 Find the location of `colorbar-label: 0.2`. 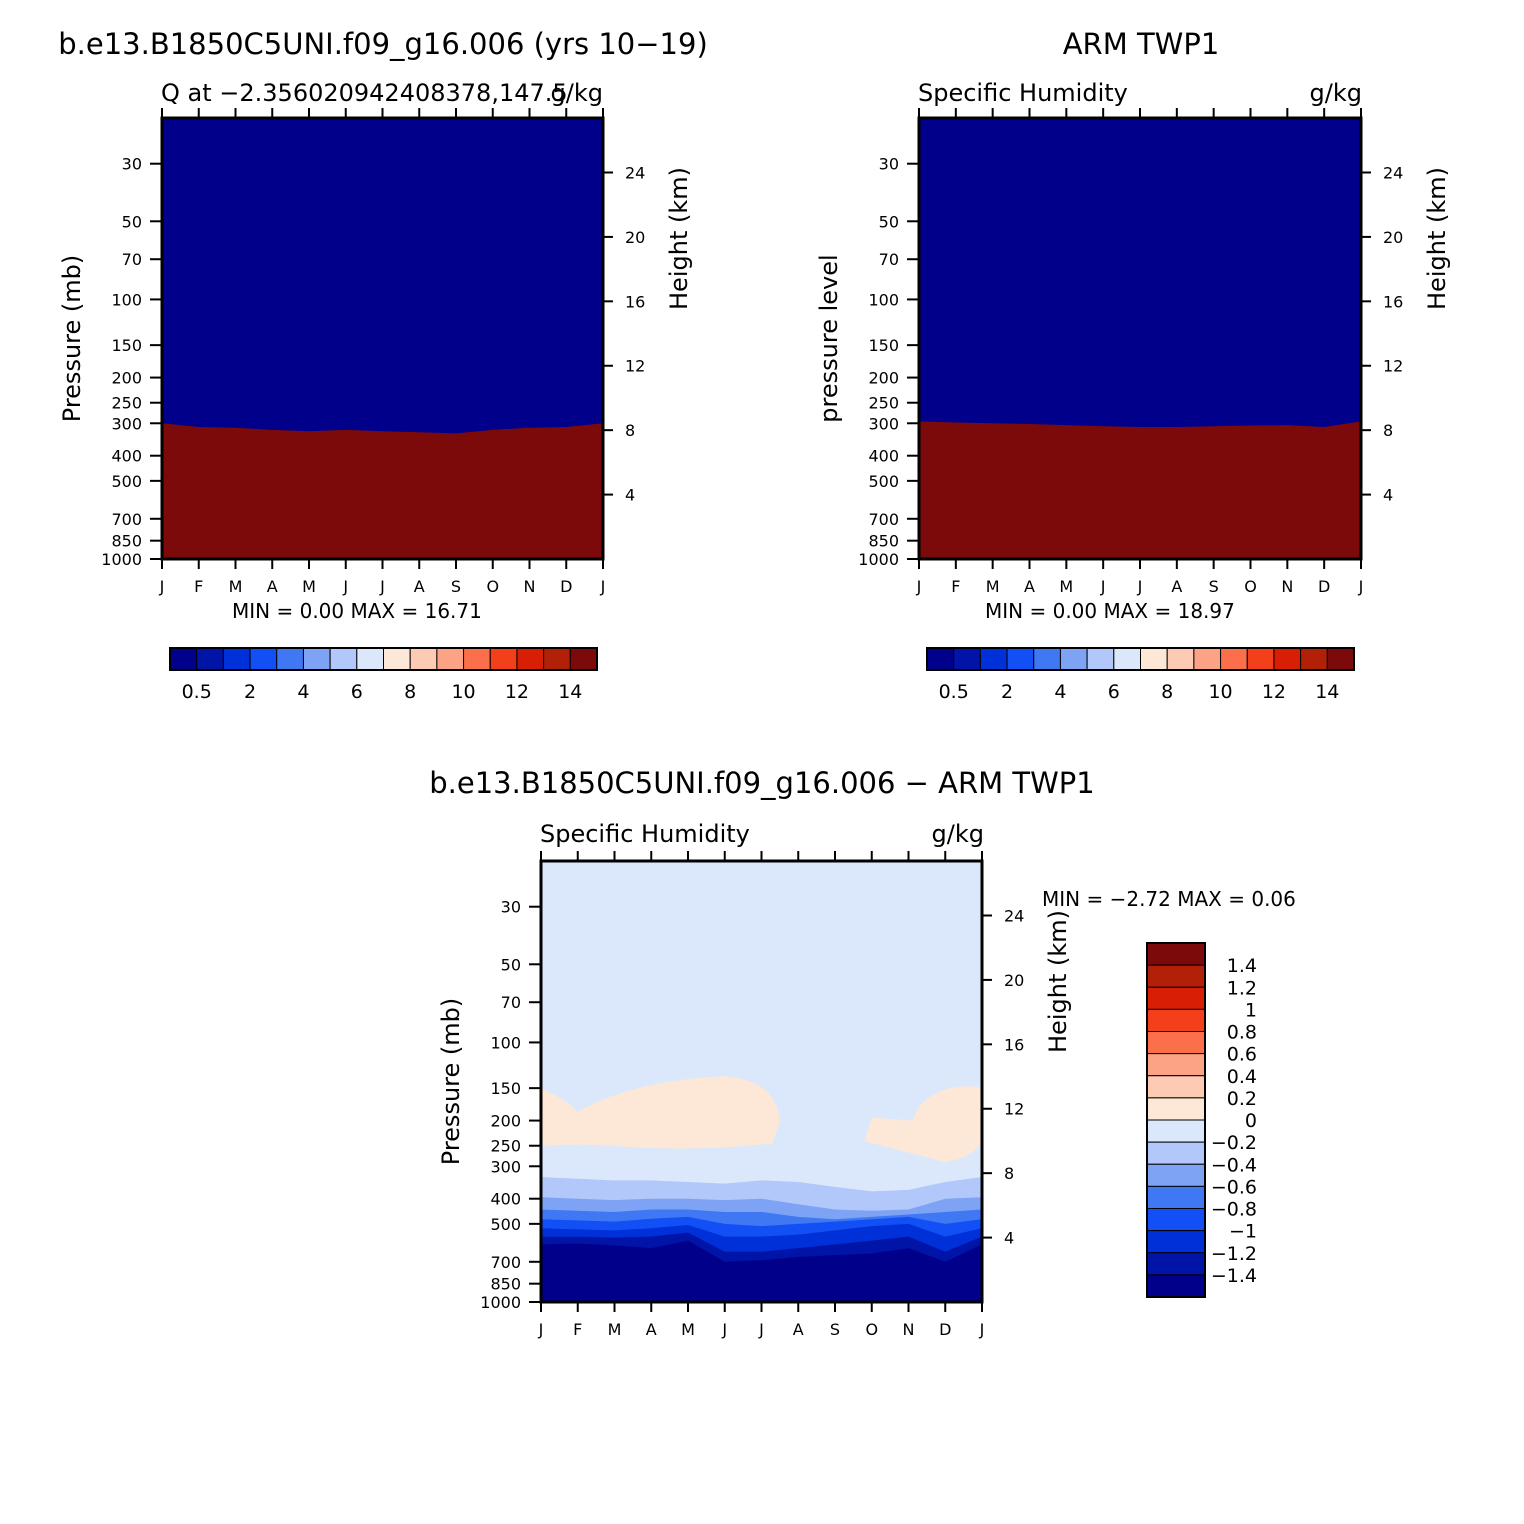

colorbar-label: 0.2 is located at coordinates (1242, 1099).